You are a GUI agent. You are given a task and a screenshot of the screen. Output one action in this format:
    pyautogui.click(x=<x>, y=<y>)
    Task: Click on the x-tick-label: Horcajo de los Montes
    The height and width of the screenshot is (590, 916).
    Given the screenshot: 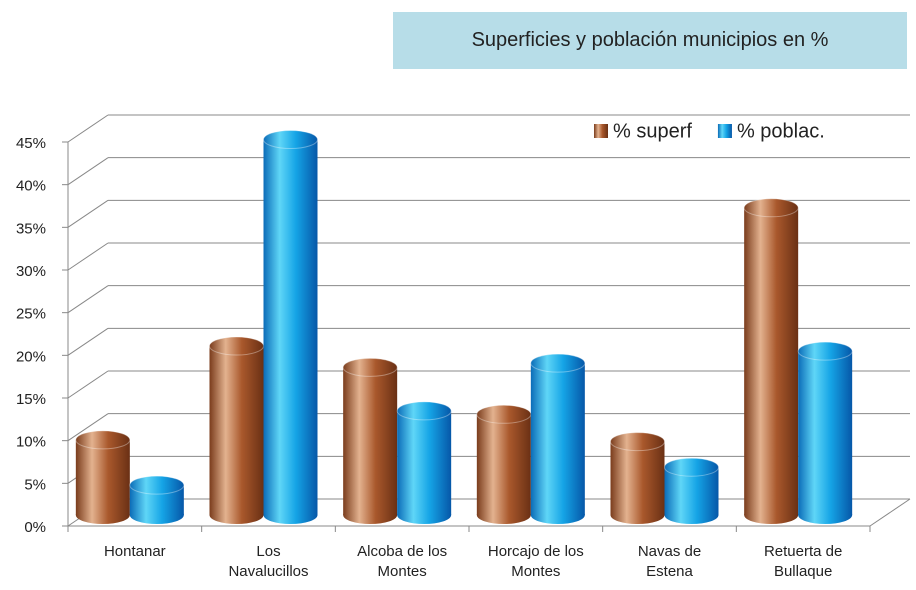 What is the action you would take?
    pyautogui.click(x=535, y=561)
    